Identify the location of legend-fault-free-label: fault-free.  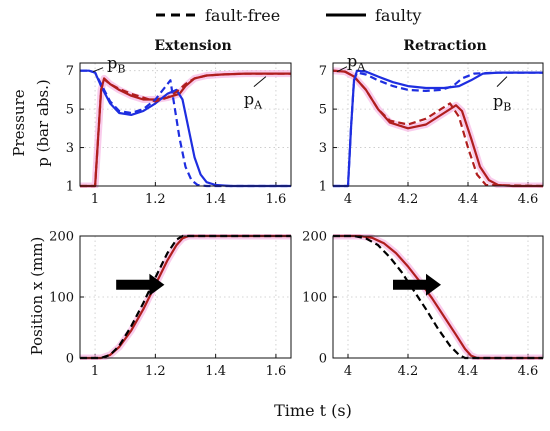
(242, 15).